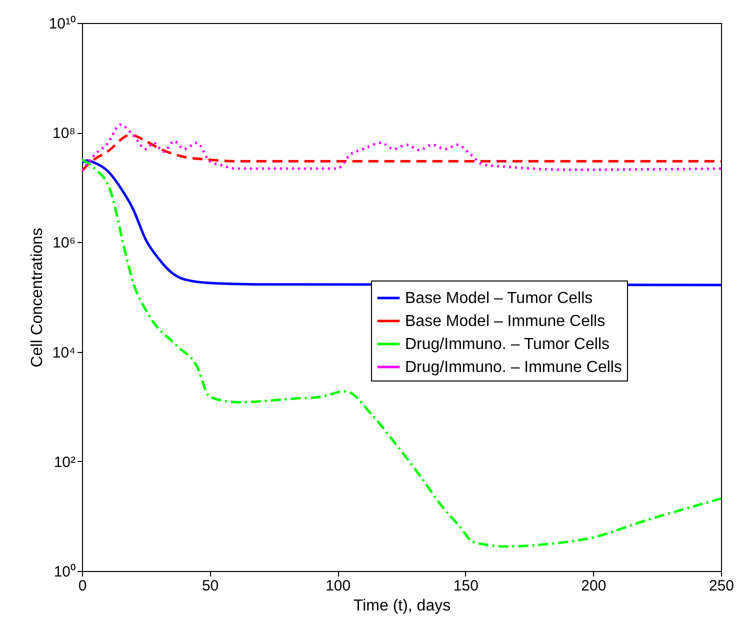 The height and width of the screenshot is (626, 739). What do you see at coordinates (62, 24) in the screenshot?
I see `y-tick-label: 10¹⁰` at bounding box center [62, 24].